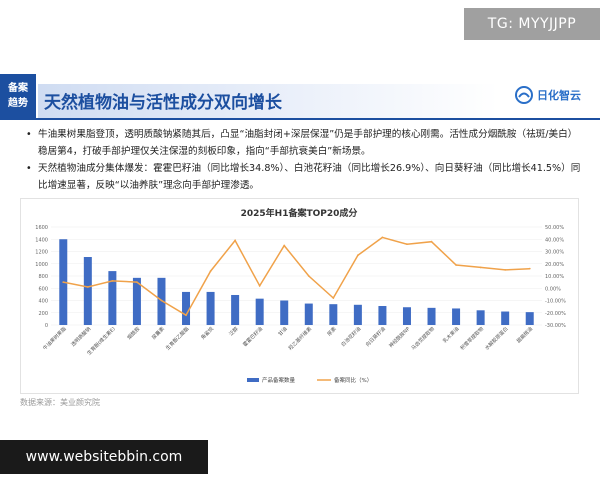  I want to click on data-source: 数据来源：美业颜究院, so click(60, 402).